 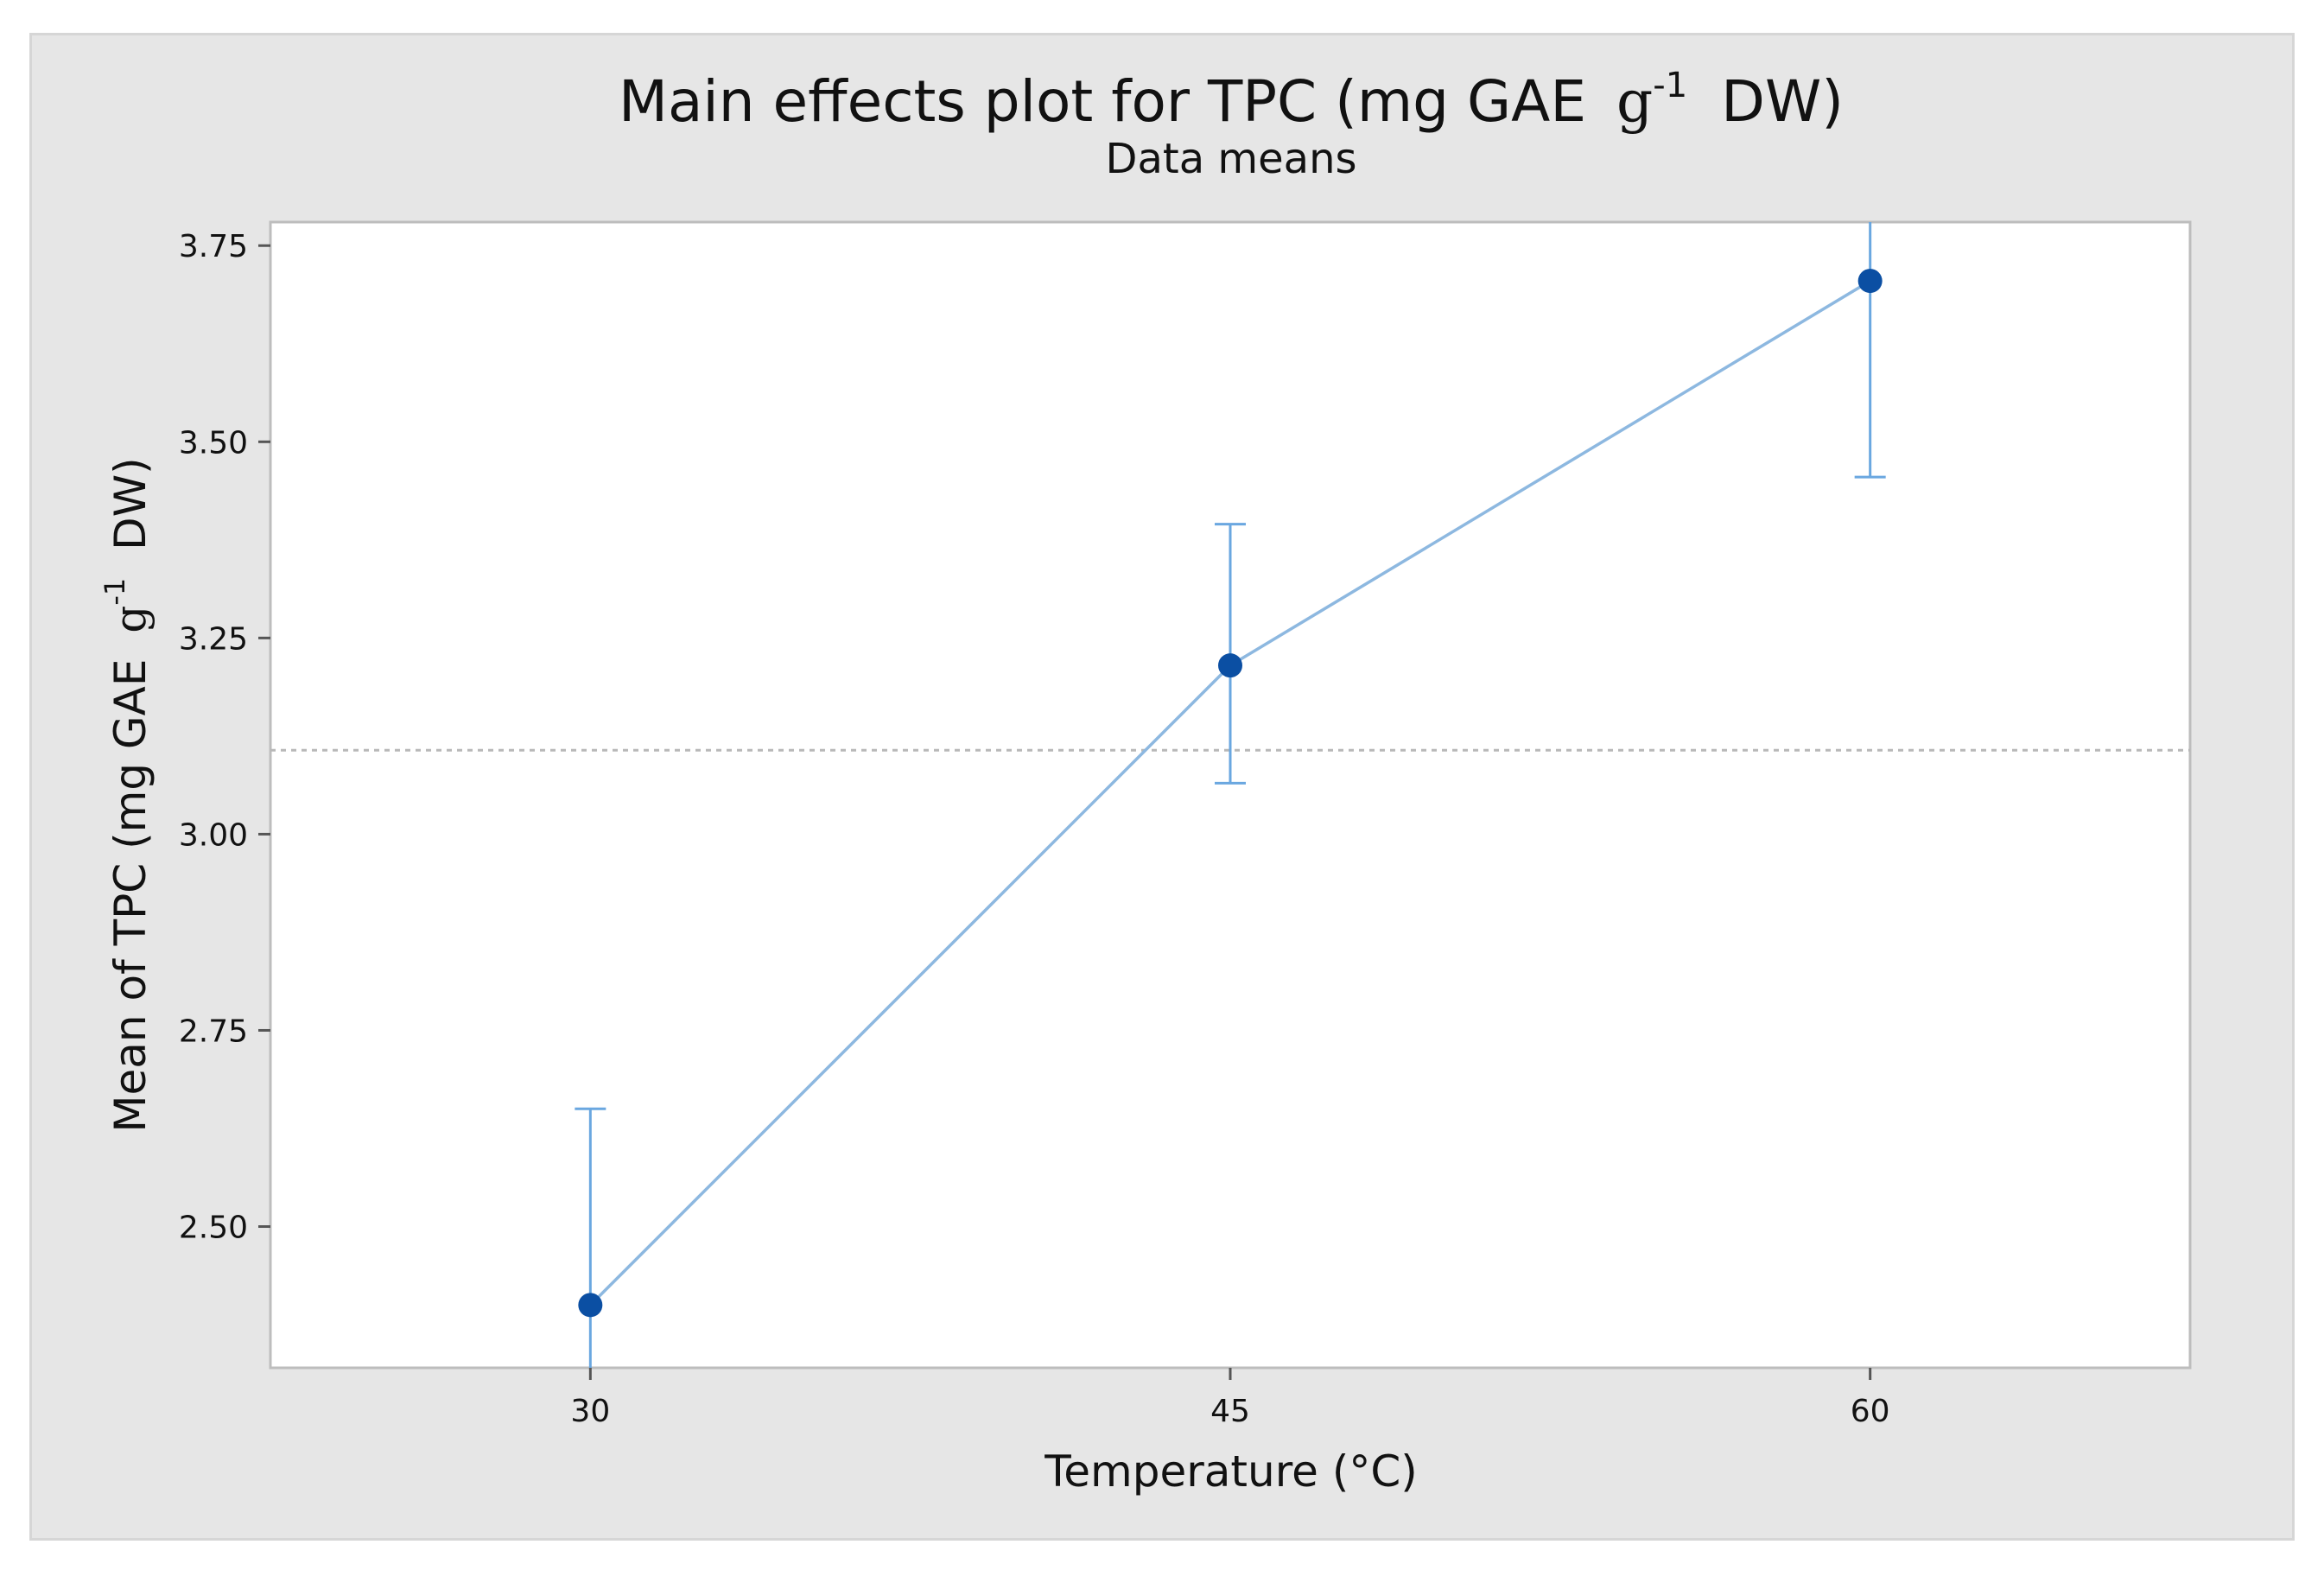 What do you see at coordinates (213, 247) in the screenshot?
I see `y-tick-label: 3.75` at bounding box center [213, 247].